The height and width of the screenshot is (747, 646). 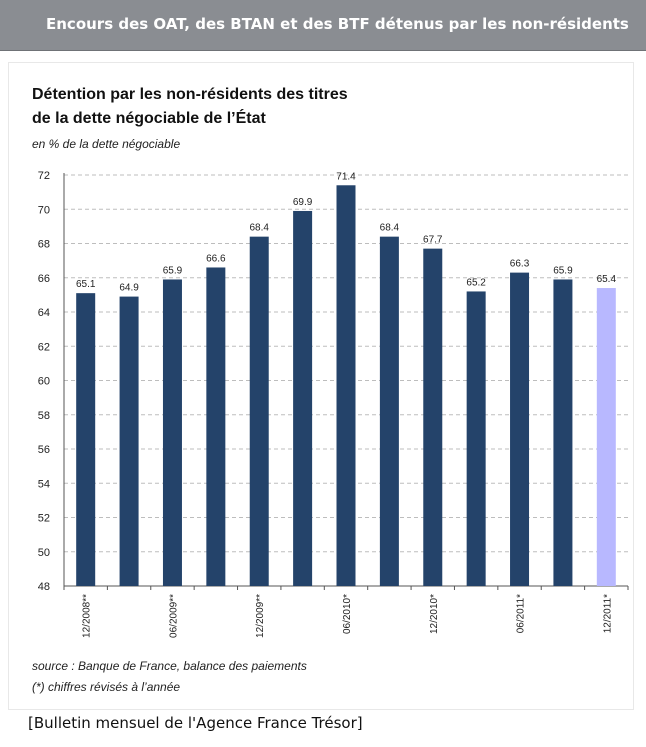 I want to click on value-label: 67.7, so click(x=433, y=240).